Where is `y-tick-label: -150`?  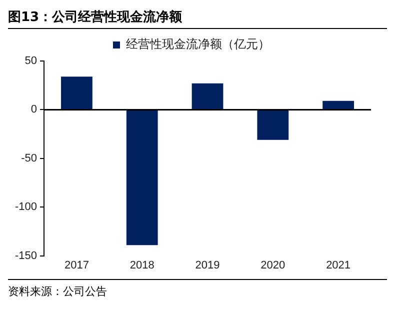
y-tick-label: -150 is located at coordinates (26, 256).